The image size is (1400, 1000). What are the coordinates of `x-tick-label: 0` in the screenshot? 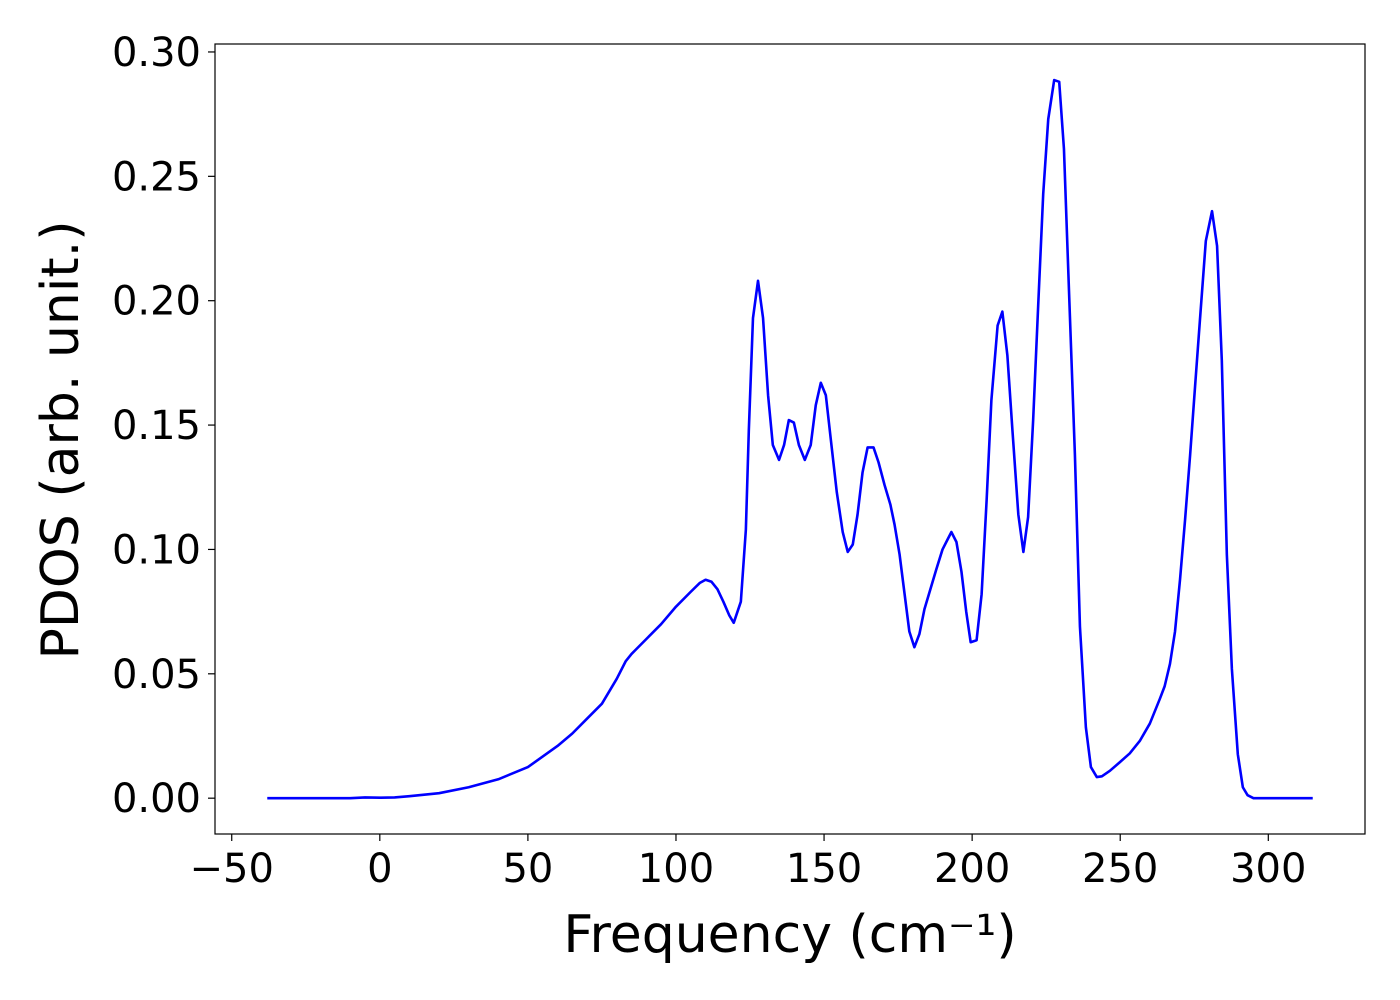 It's located at (379, 869).